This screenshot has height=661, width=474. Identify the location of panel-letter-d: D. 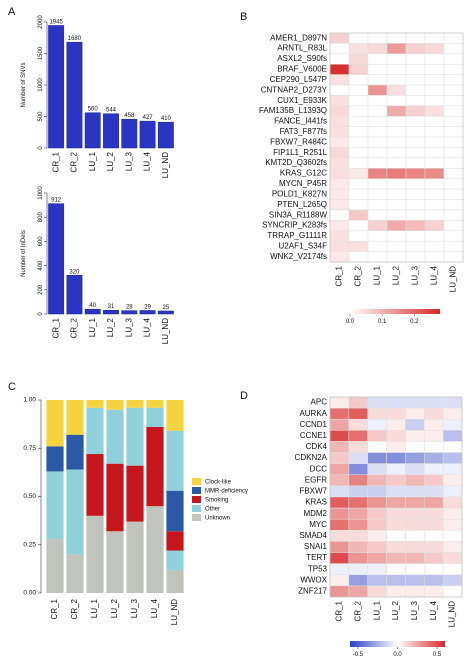
(244, 396).